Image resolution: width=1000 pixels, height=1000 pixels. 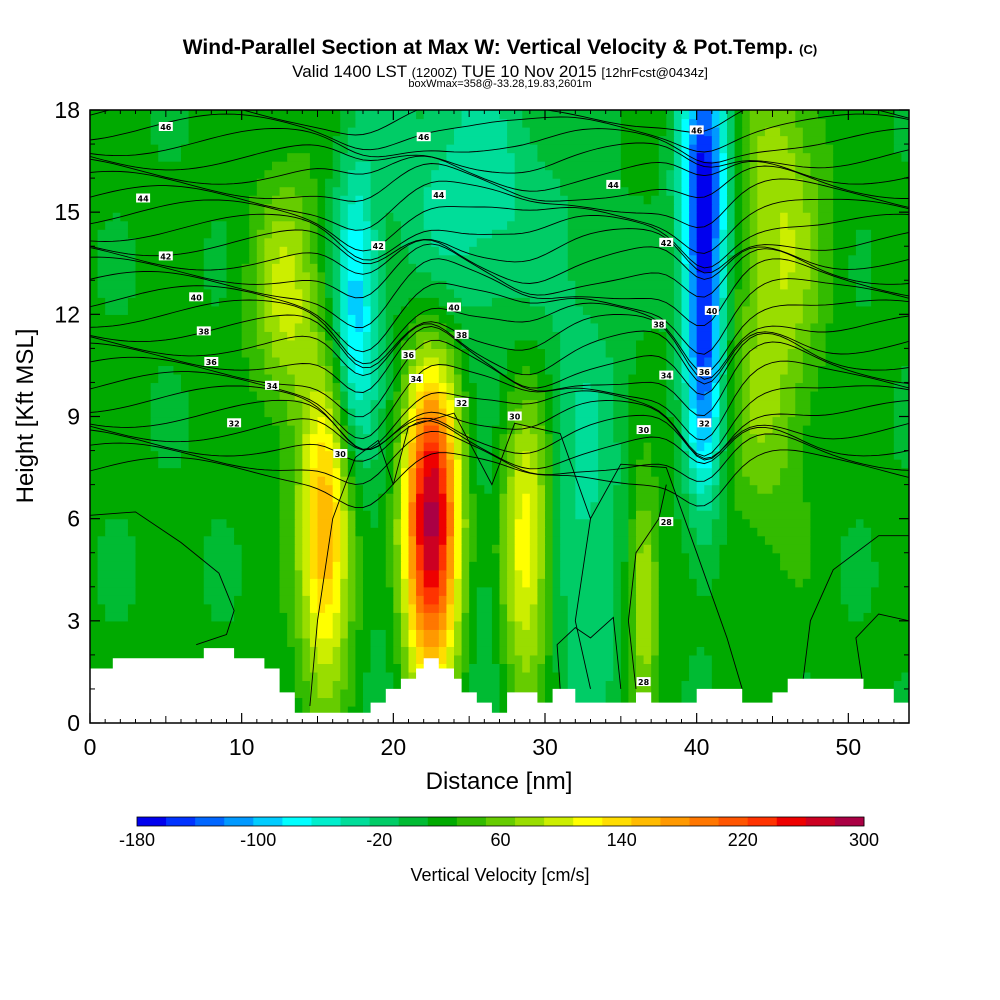 I want to click on copyright-mark: (C), so click(x=808, y=49).